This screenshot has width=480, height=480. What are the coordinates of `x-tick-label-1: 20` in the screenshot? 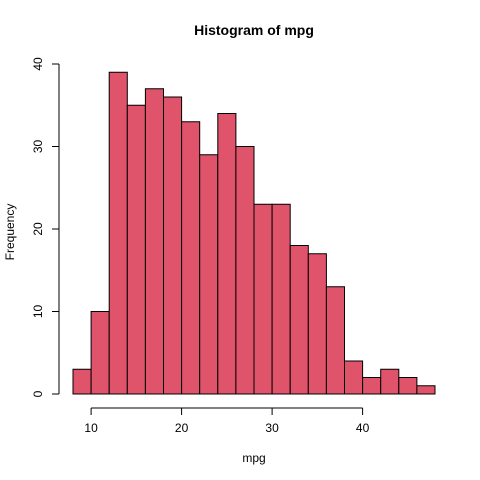 It's located at (182, 428).